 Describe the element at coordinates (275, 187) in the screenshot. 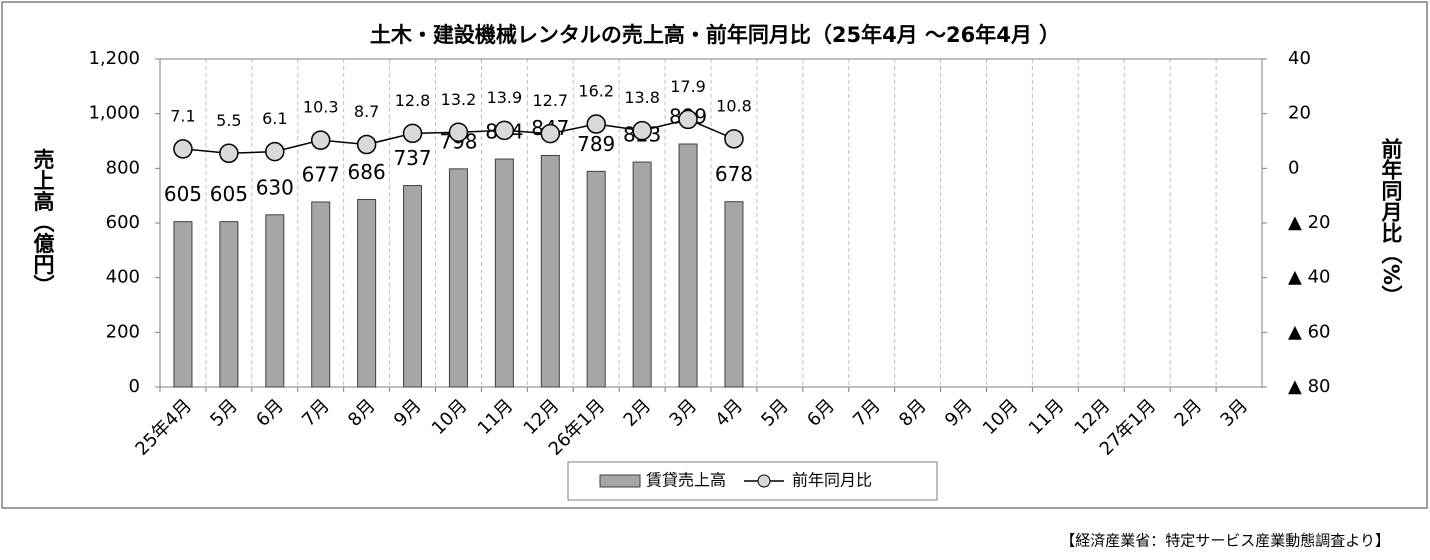

I see `bar-value-label: 630` at that location.